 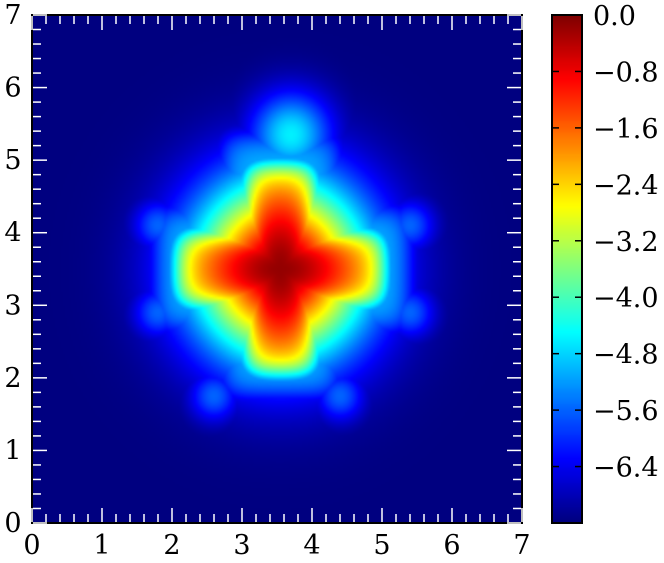 What do you see at coordinates (276, 545) in the screenshot?
I see `x-axis-tick-labels: 0 1 2 3 4 5 6 7` at bounding box center [276, 545].